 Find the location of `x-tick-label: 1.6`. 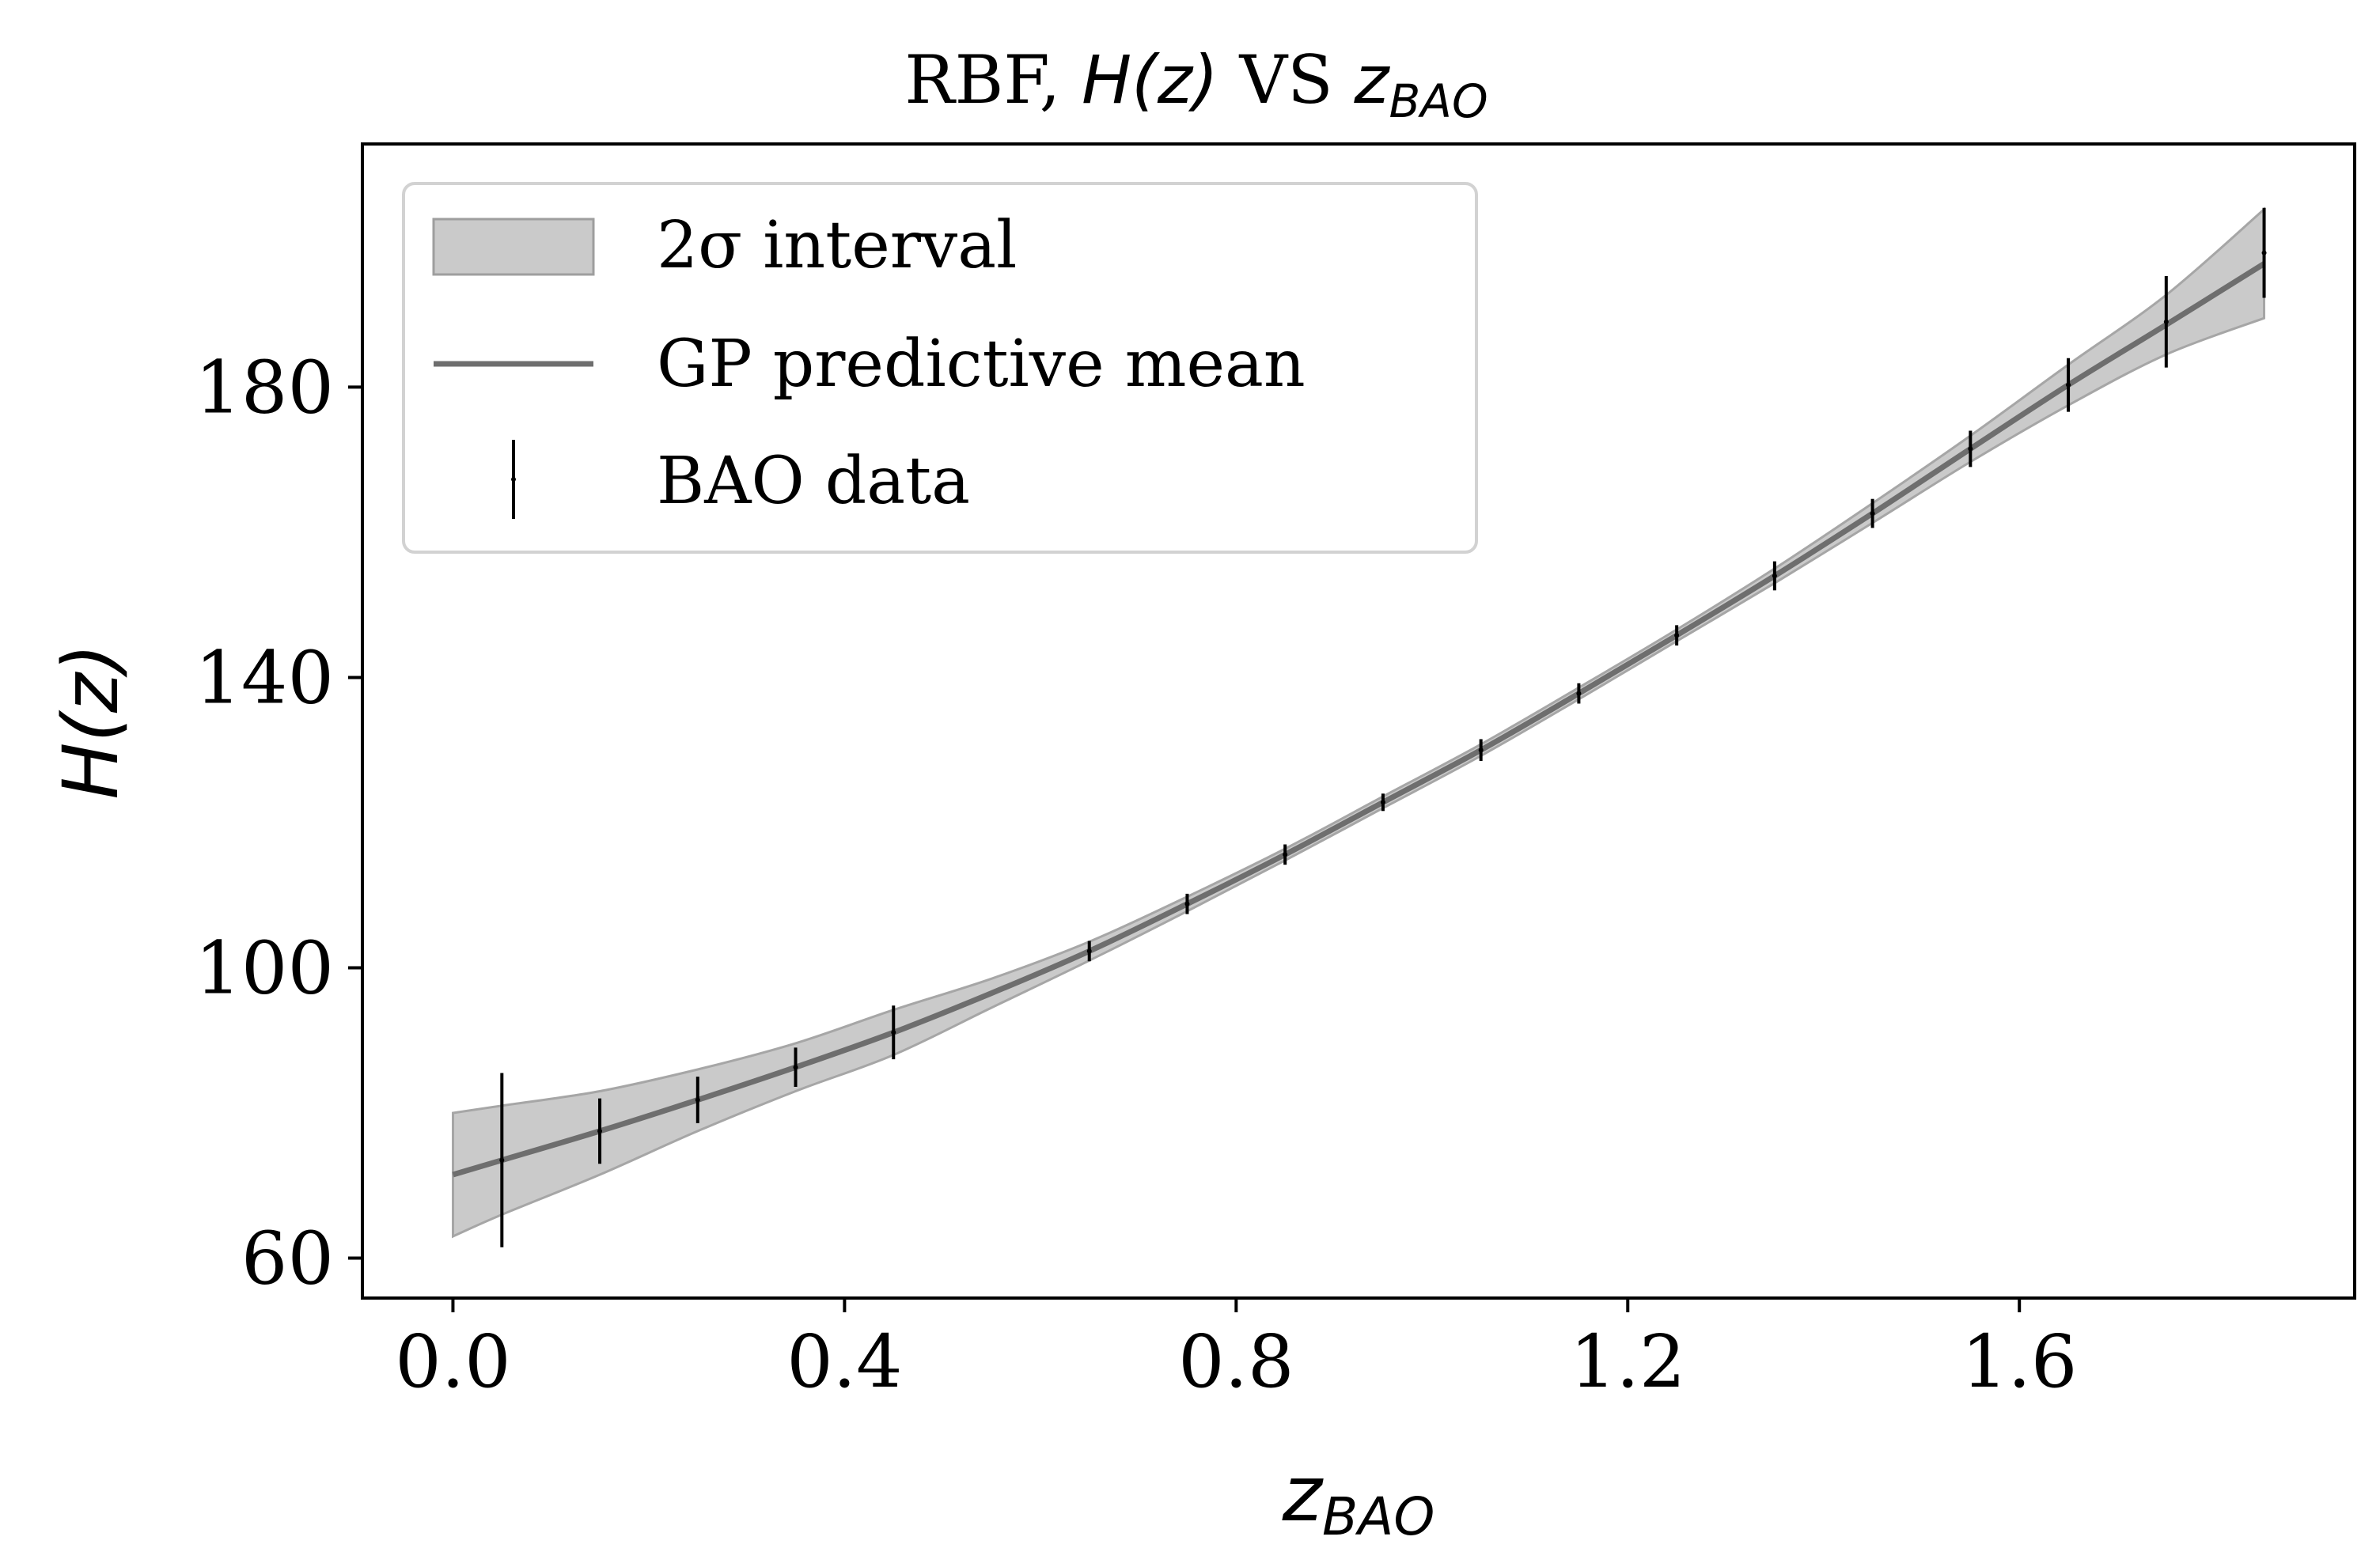

x-tick-label: 1.6 is located at coordinates (2019, 1361).